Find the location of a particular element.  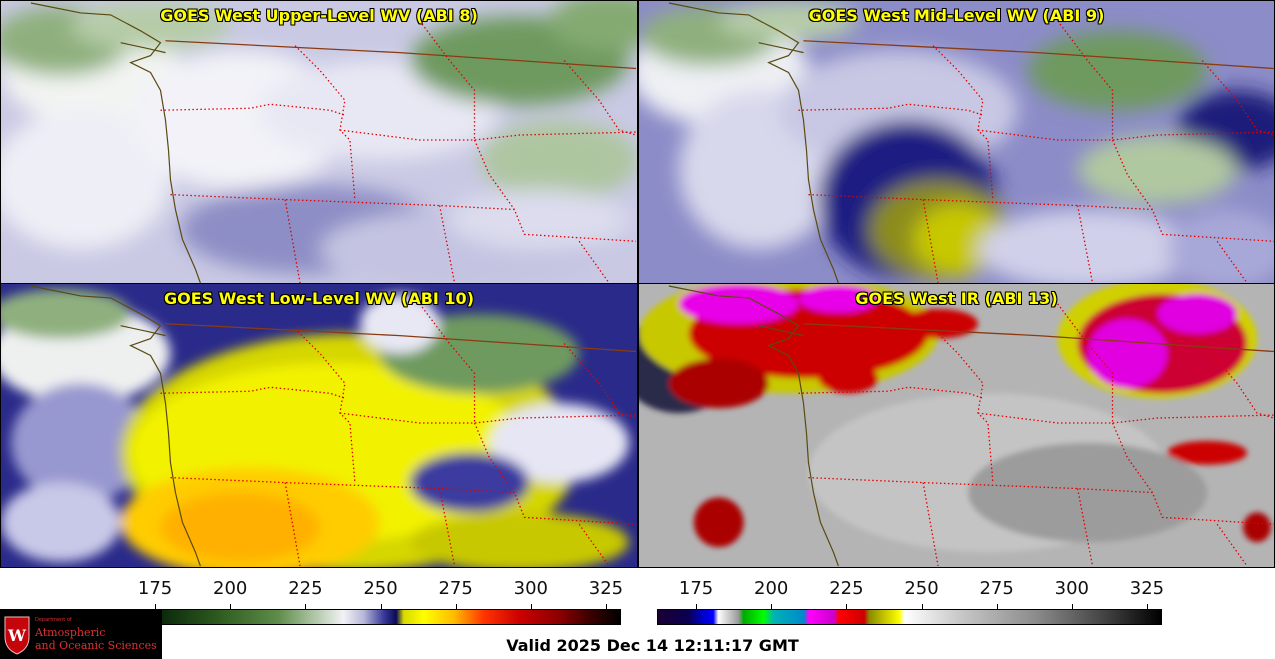

logo-dept-text: Department of is located at coordinates (53, 620).